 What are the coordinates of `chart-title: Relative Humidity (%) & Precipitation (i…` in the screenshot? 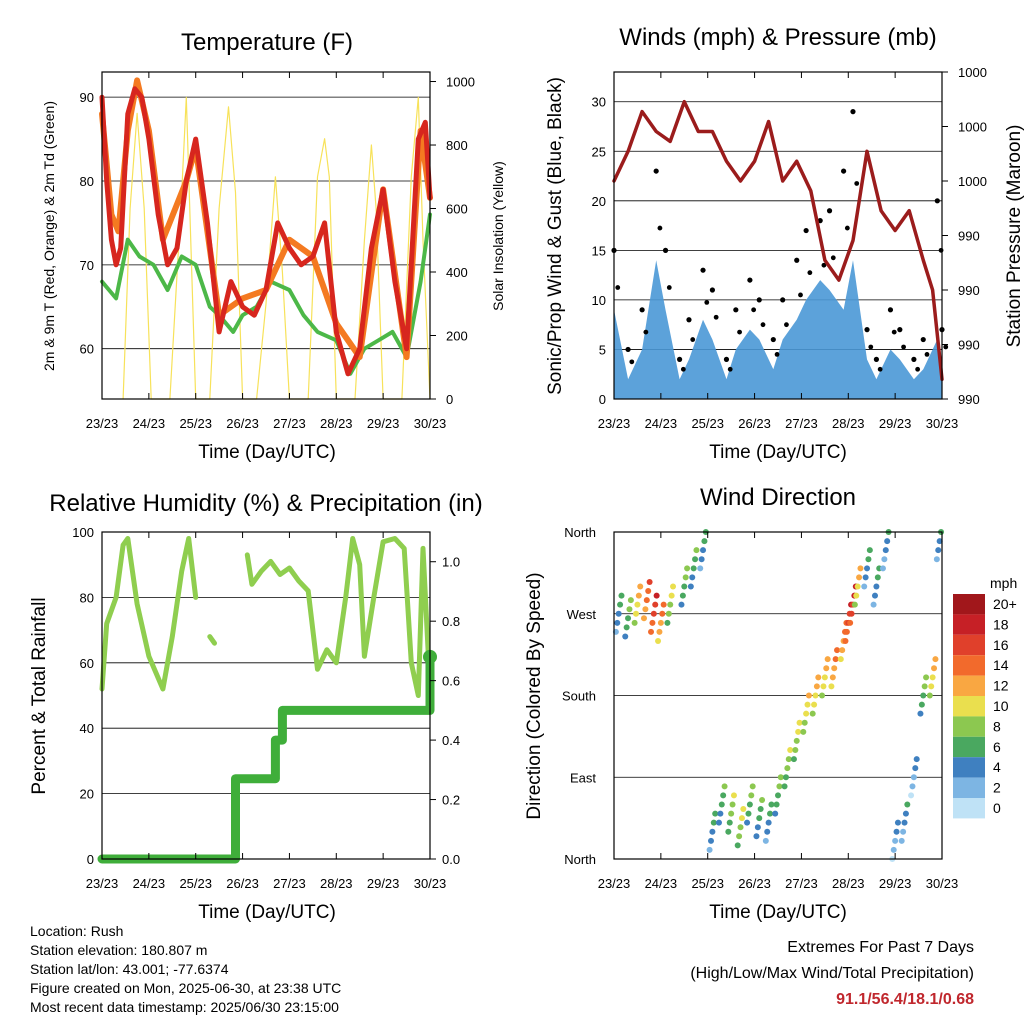 It's located at (265, 503).